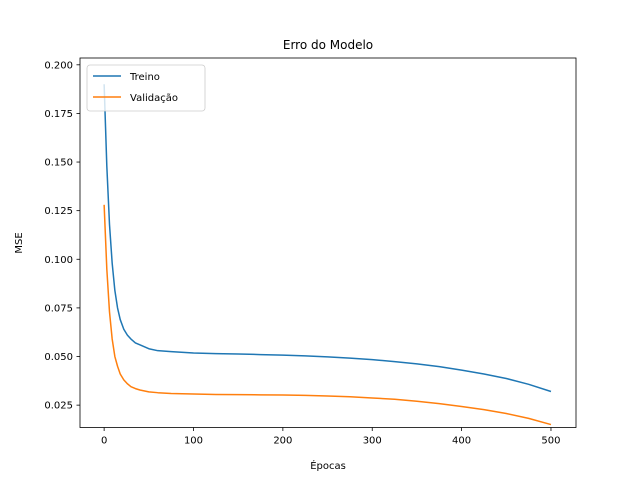 This screenshot has width=640, height=484. What do you see at coordinates (58, 65) in the screenshot?
I see `y-tick-label: 0.200` at bounding box center [58, 65].